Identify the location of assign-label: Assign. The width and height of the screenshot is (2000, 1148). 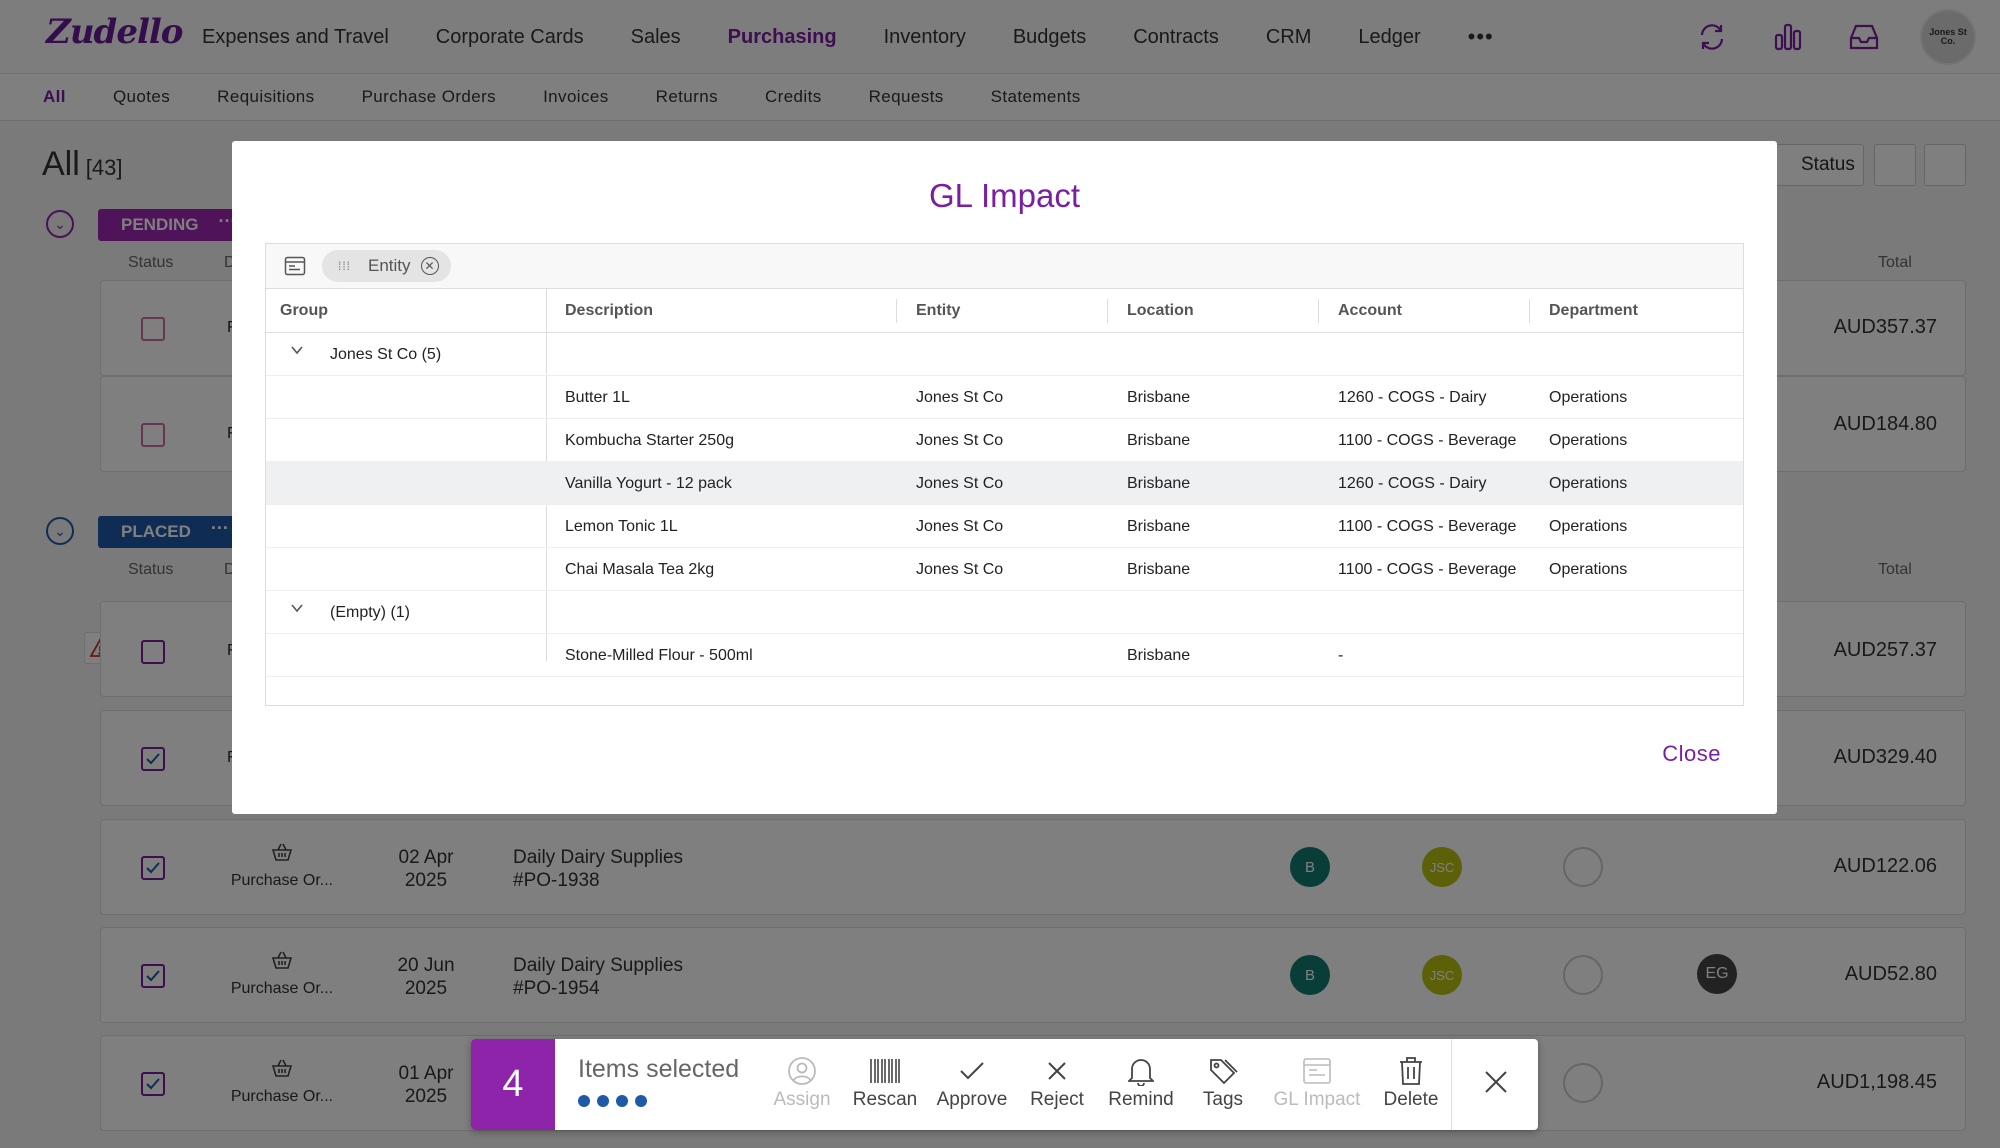
(802, 1099).